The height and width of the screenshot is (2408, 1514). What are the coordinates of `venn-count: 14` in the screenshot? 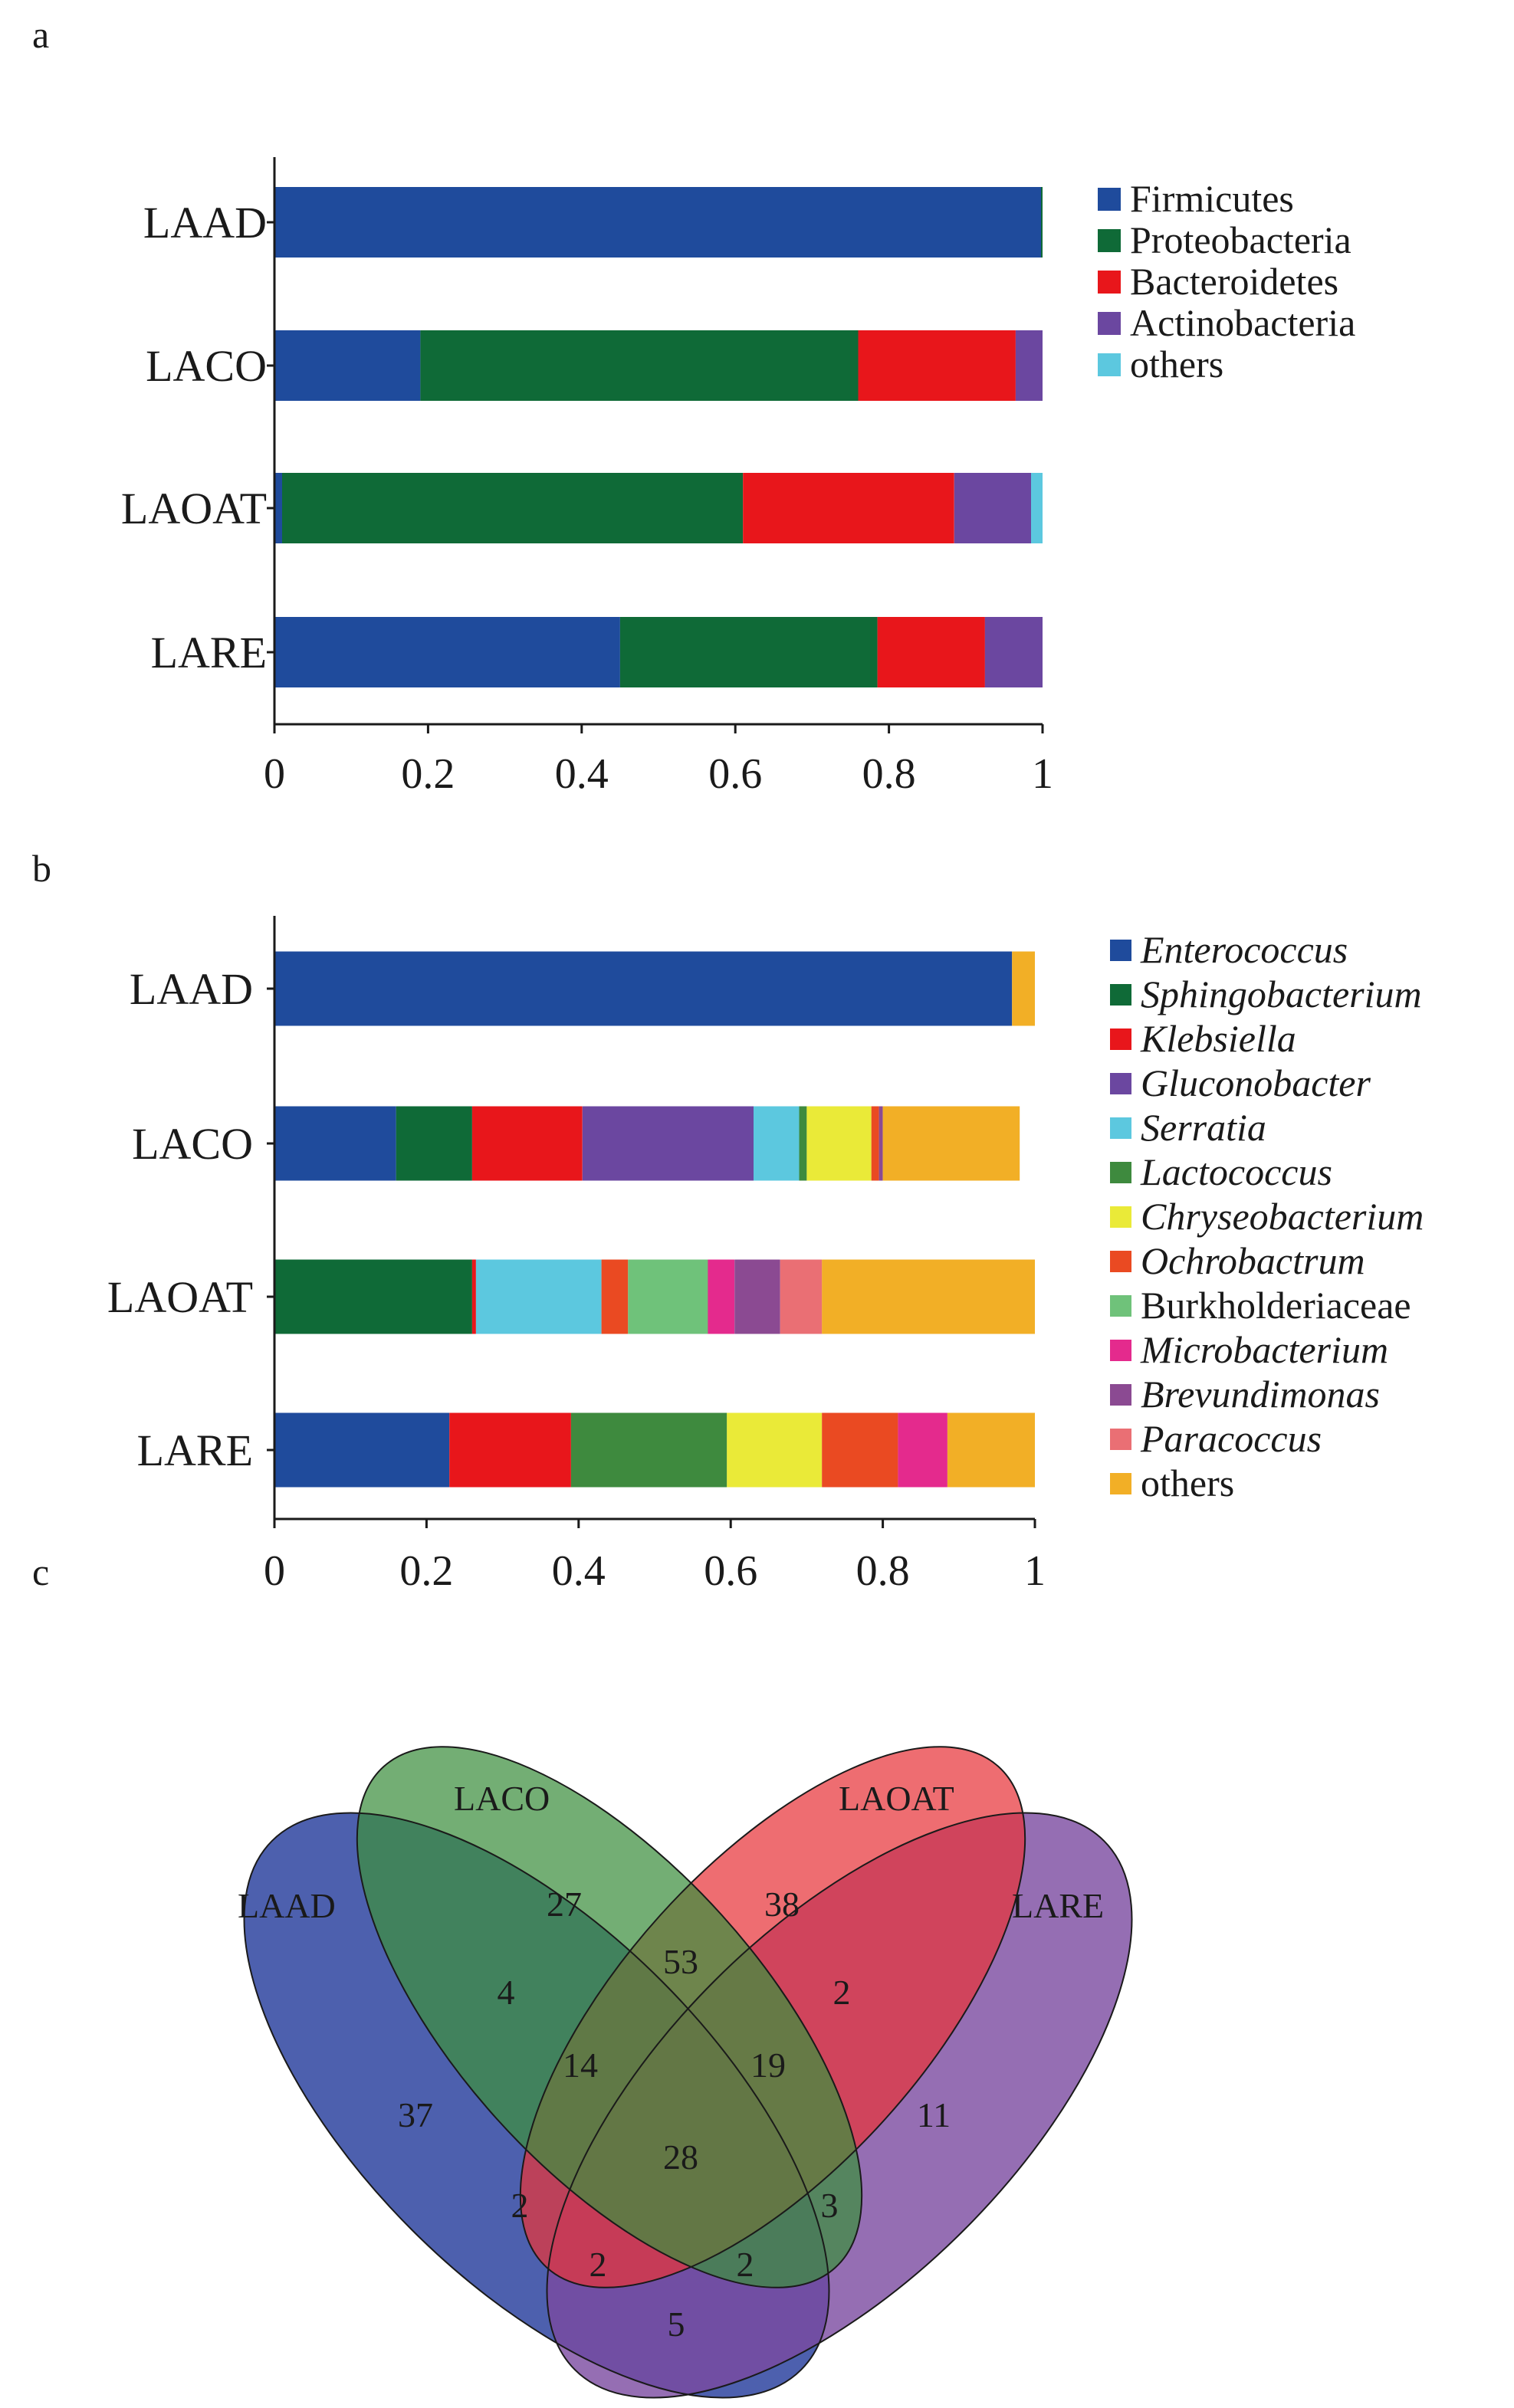 It's located at (581, 2065).